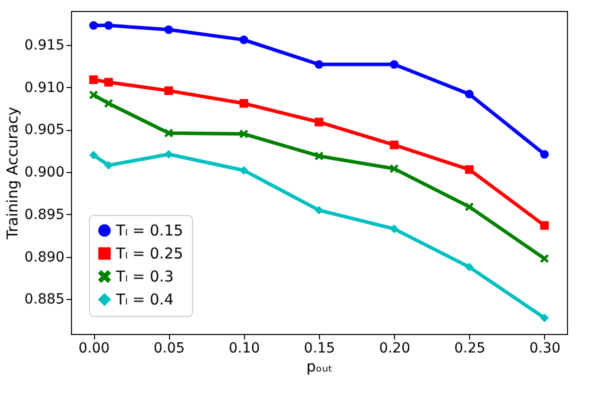  Describe the element at coordinates (169, 348) in the screenshot. I see `x-tick-label: 0.05` at that location.